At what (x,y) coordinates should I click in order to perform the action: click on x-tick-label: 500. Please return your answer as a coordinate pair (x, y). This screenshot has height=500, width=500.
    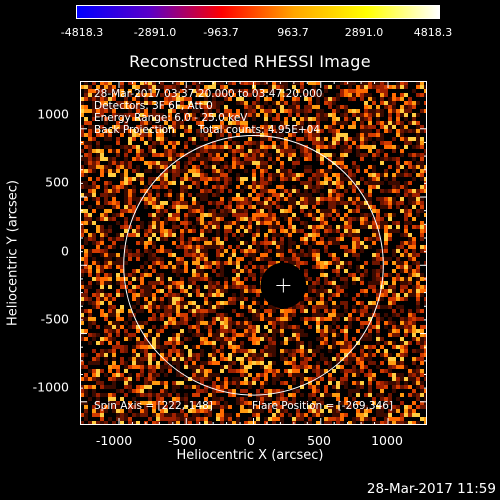
    Looking at the image, I should click on (319, 440).